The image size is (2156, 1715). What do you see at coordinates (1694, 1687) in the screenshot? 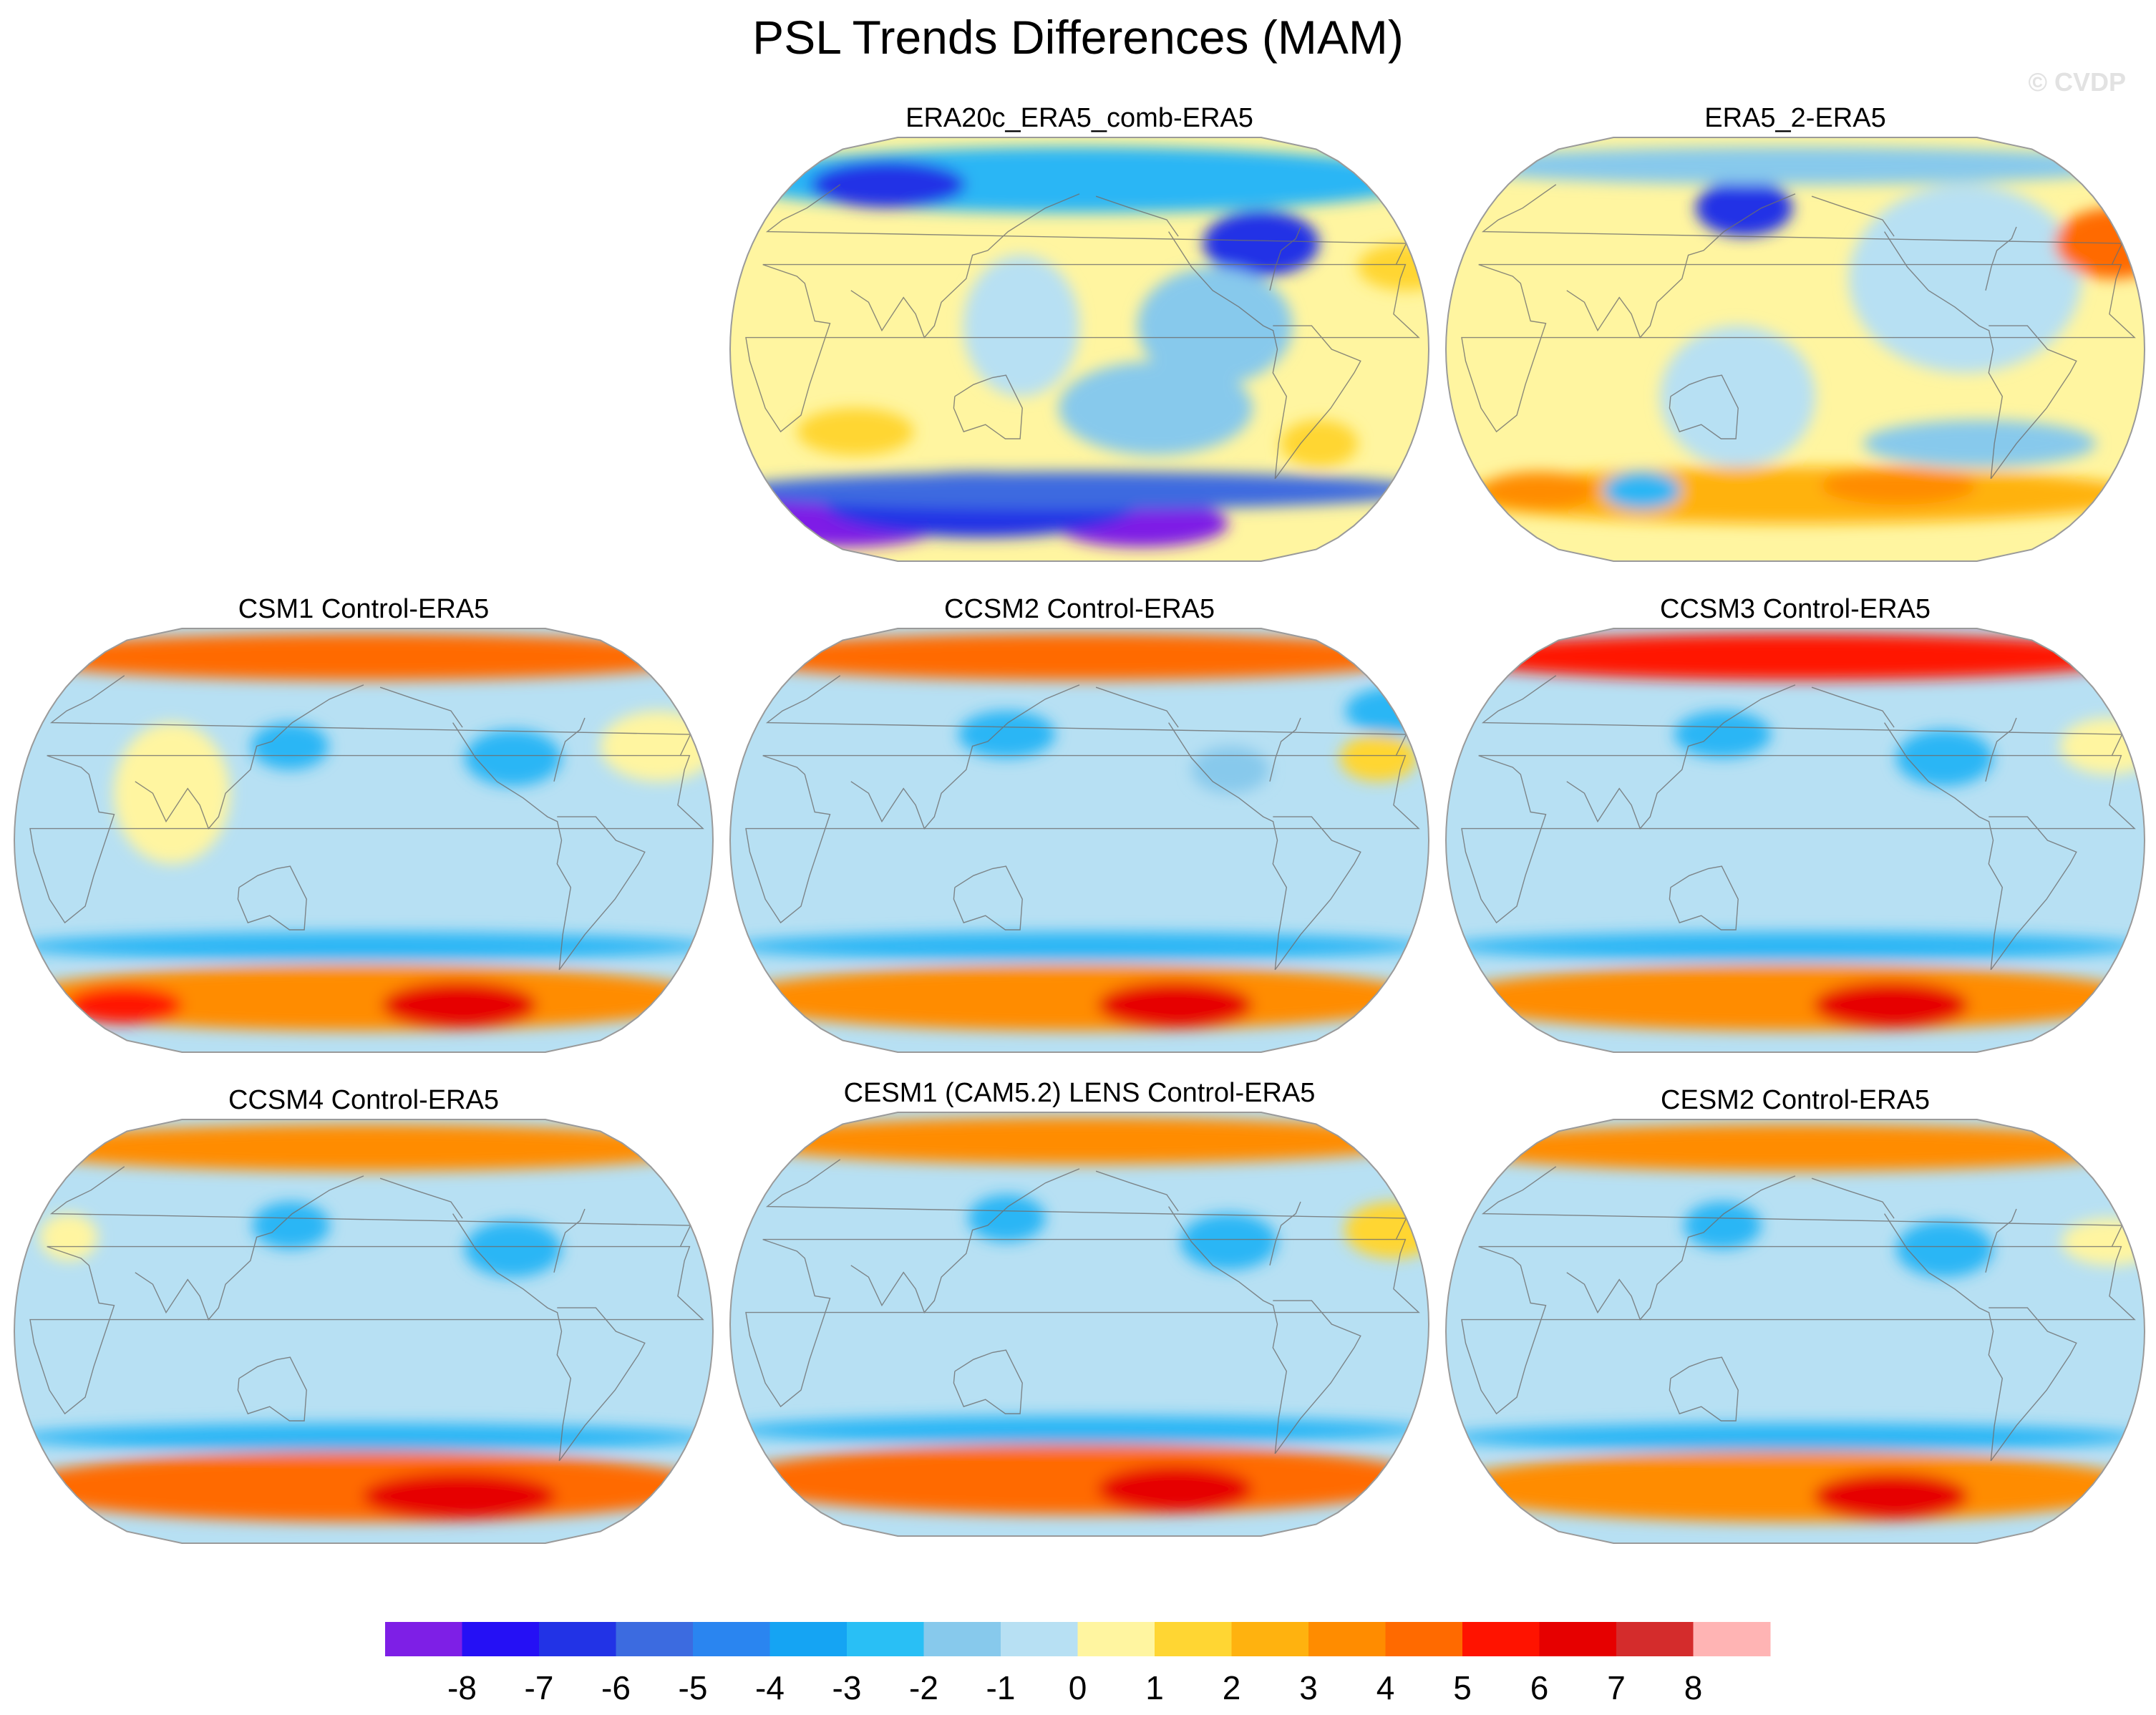
I see `colorbar-label: 8` at bounding box center [1694, 1687].